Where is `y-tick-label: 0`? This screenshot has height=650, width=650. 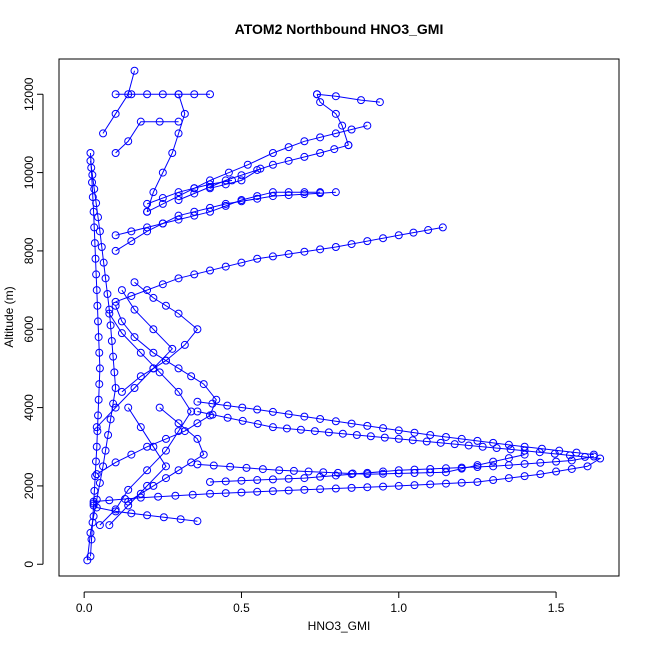 y-tick-label: 0 is located at coordinates (29, 564).